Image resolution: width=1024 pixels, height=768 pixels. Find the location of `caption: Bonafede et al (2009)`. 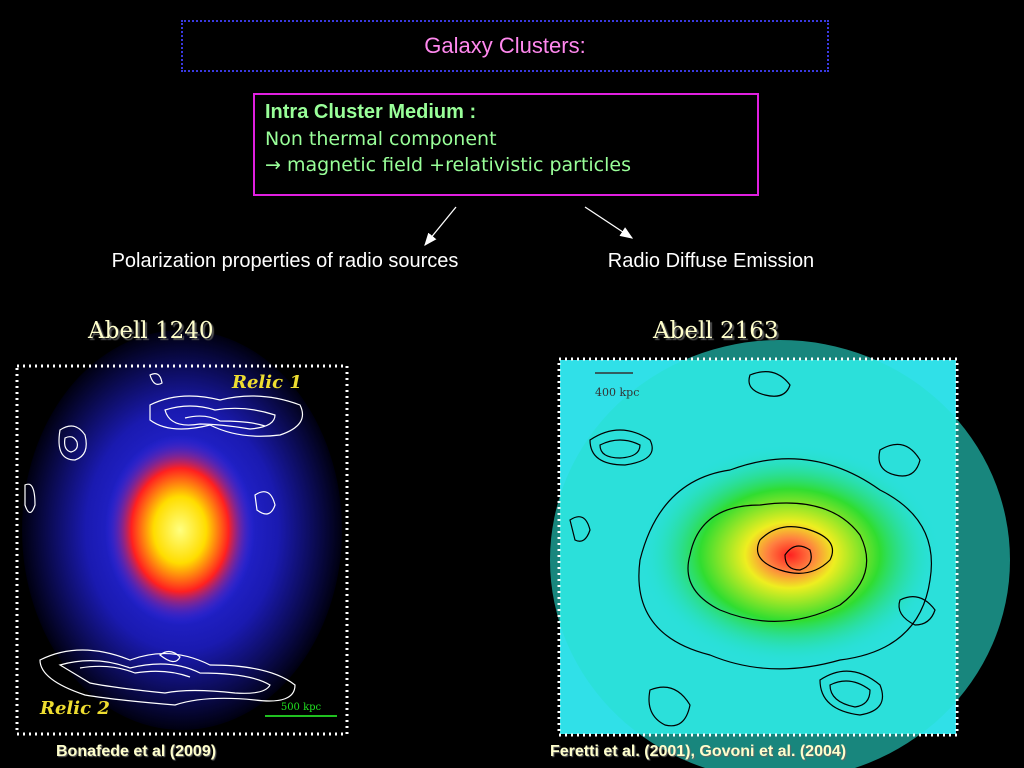

caption: Bonafede et al (2009) is located at coordinates (136, 751).